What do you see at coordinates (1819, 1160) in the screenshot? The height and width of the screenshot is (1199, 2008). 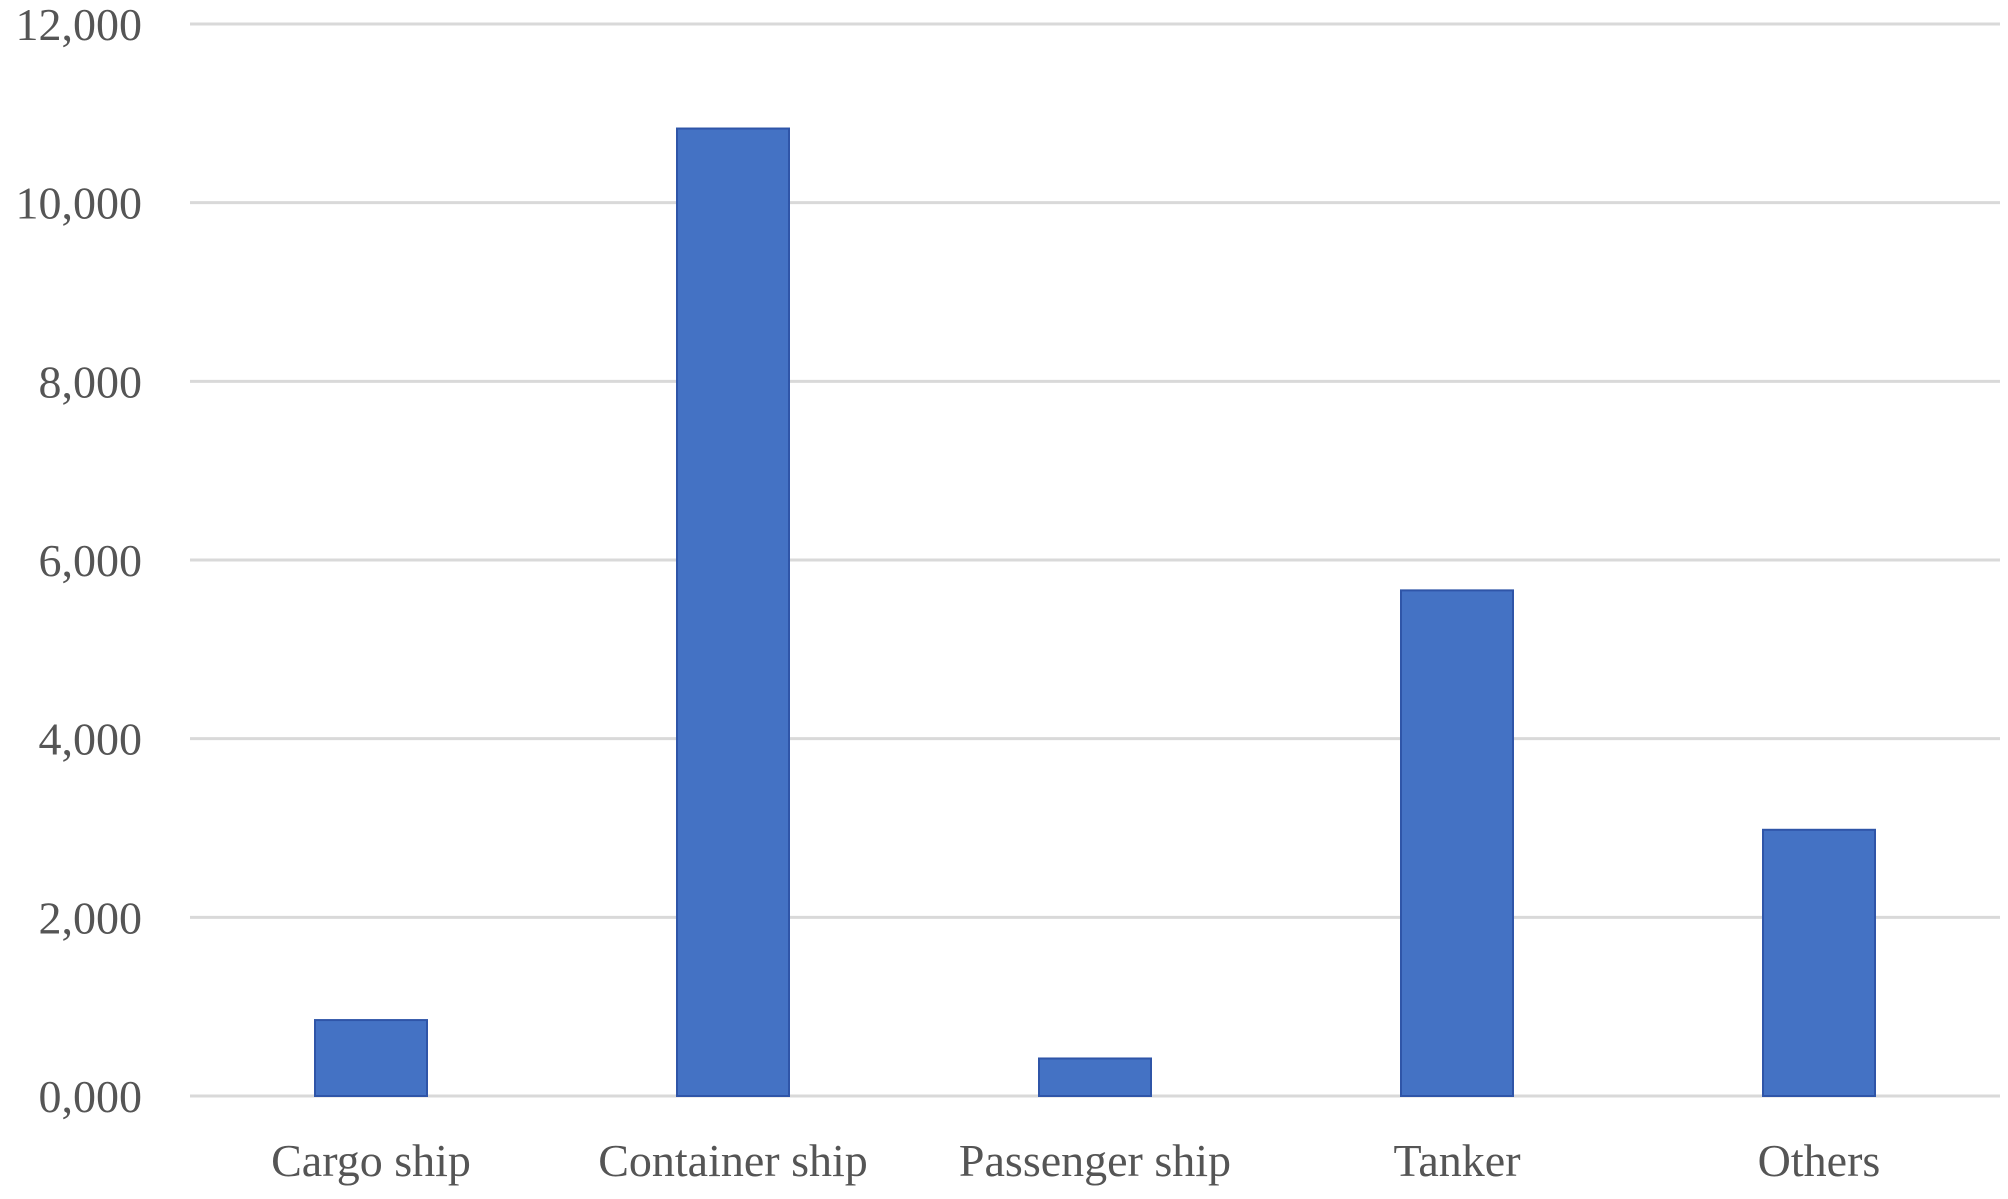 I see `x-category-label: Others` at bounding box center [1819, 1160].